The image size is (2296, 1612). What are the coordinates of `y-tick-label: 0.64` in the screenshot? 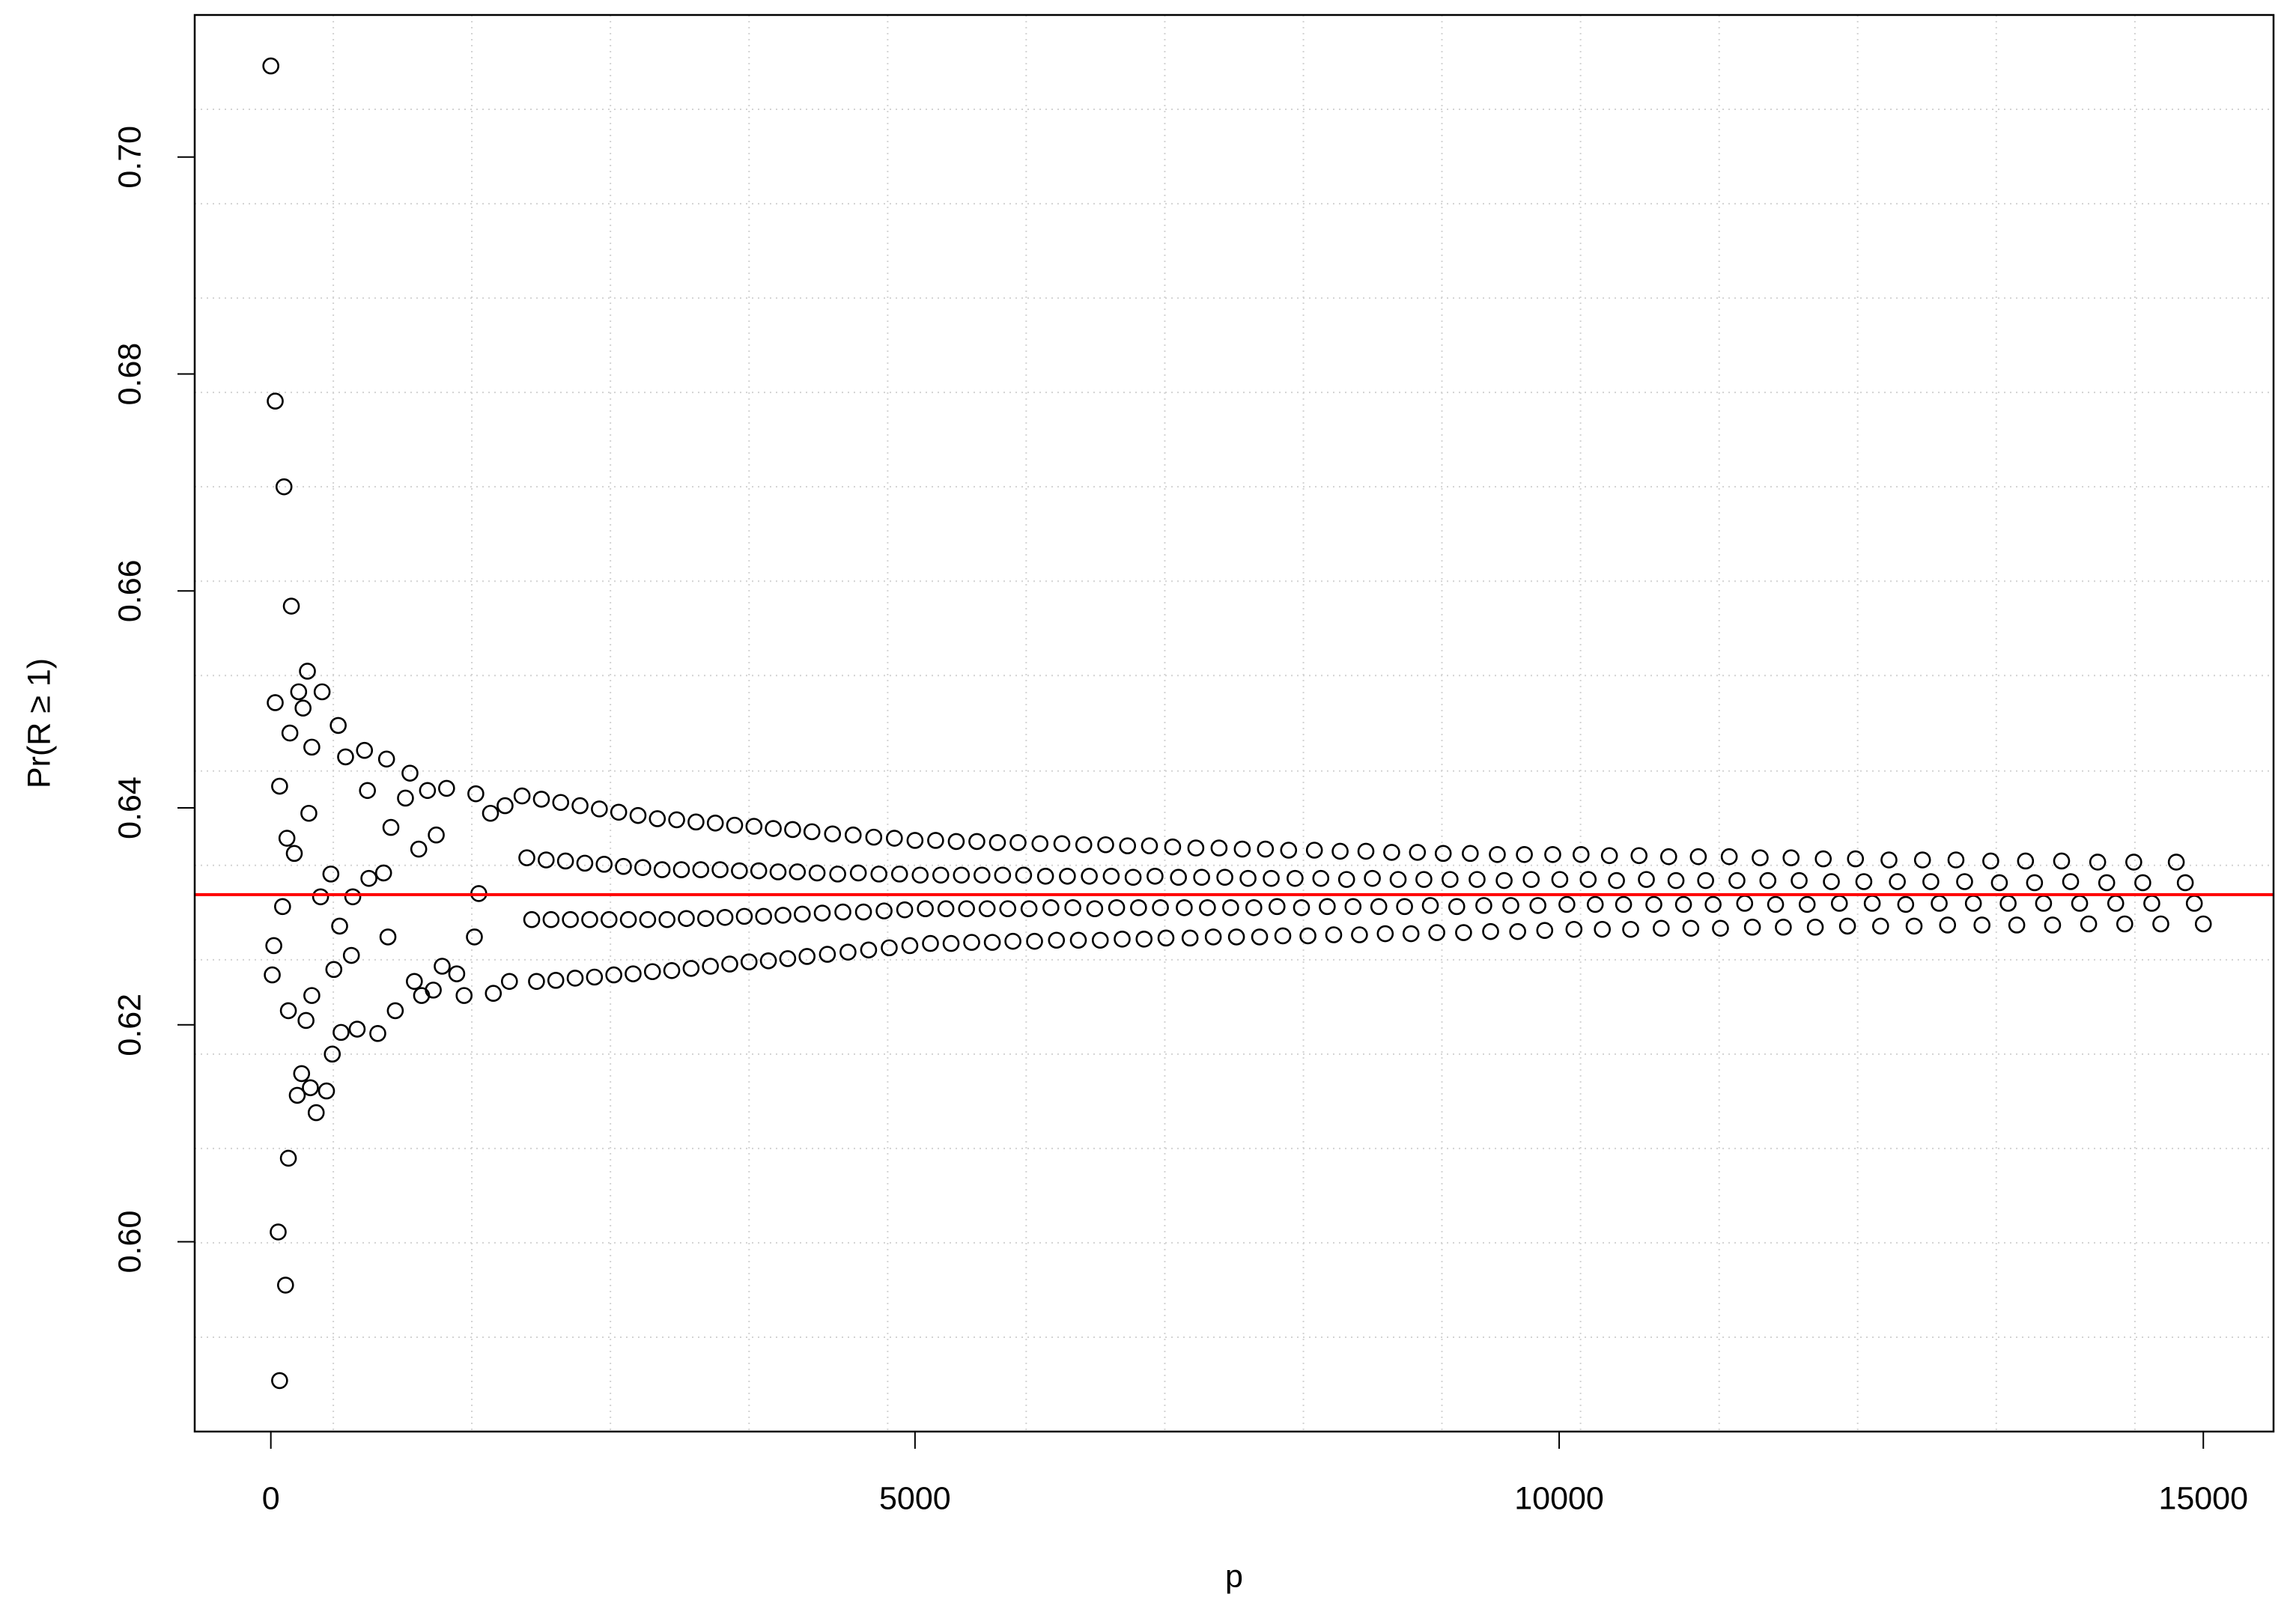 It's located at (130, 807).